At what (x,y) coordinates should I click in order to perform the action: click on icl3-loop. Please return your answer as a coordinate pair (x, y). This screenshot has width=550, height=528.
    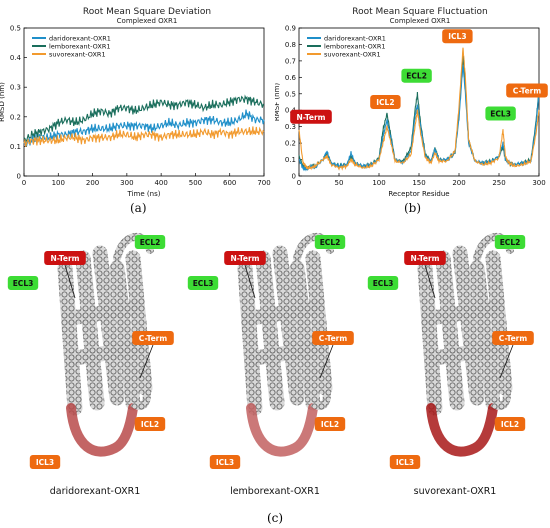
    Looking at the image, I should click on (102, 430).